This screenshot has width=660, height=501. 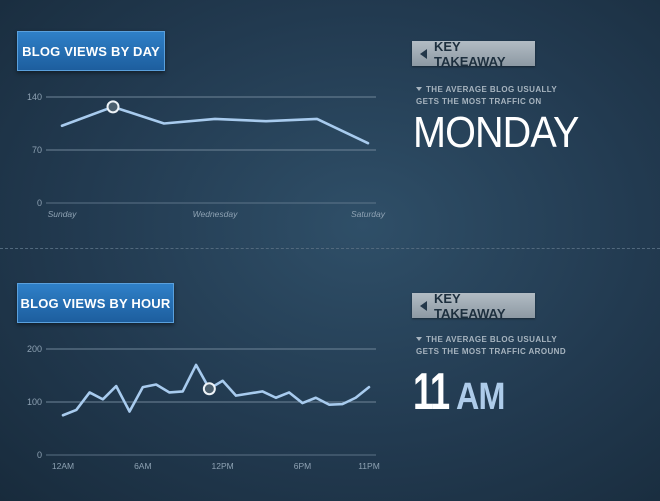 I want to click on hour-answer-unit: AM, so click(x=480, y=397).